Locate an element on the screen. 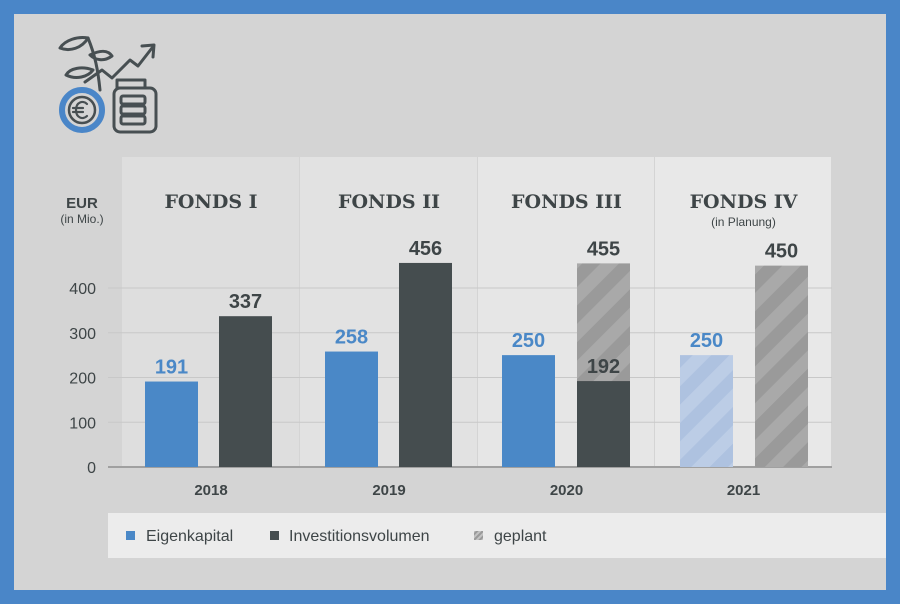 The image size is (900, 604). y-tick-label: 400 is located at coordinates (82, 289).